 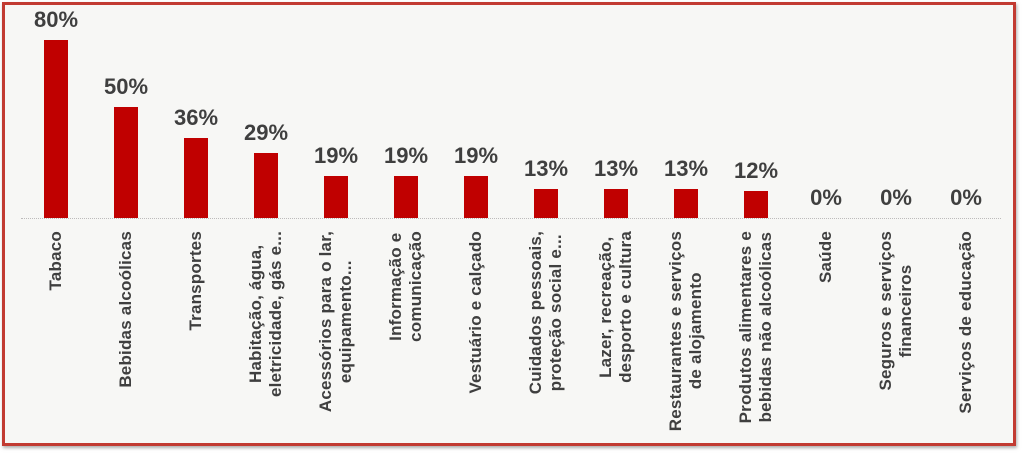 I want to click on bar-column: 12%, so click(x=756, y=188).